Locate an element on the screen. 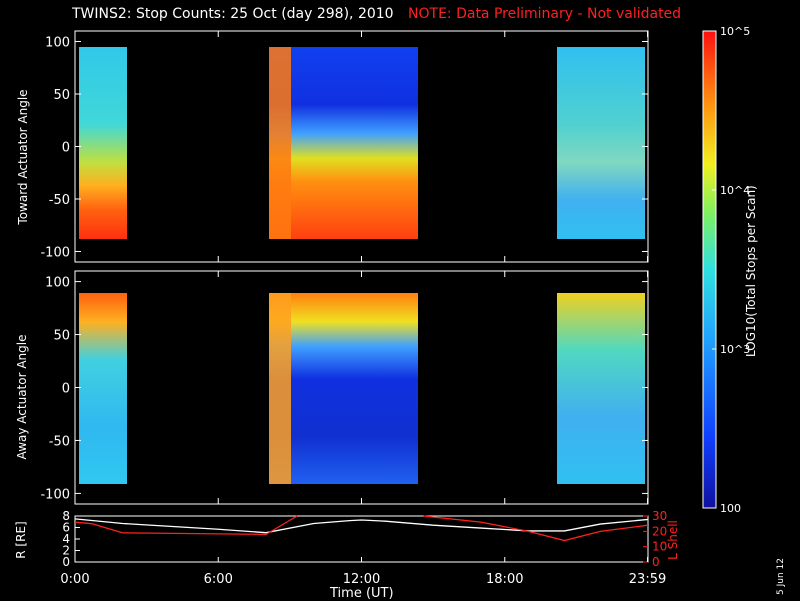  orbit-left-tick-label: 2 is located at coordinates (66, 551).